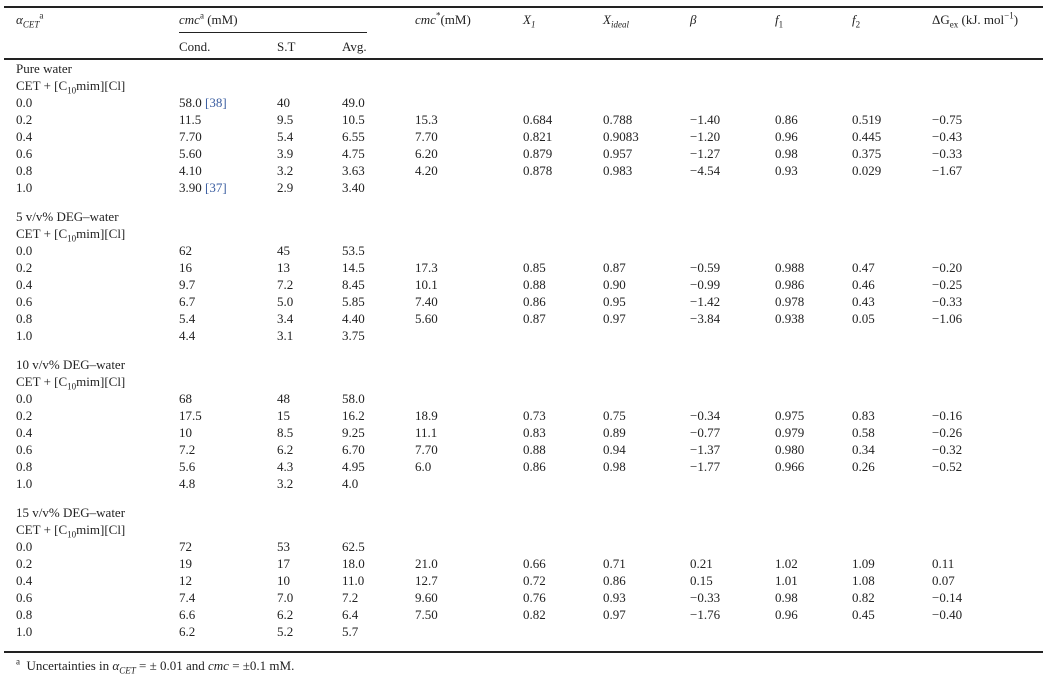 This screenshot has width=1047, height=680. I want to click on group-label-row: 15 v/v% DEG–water, so click(531, 512).